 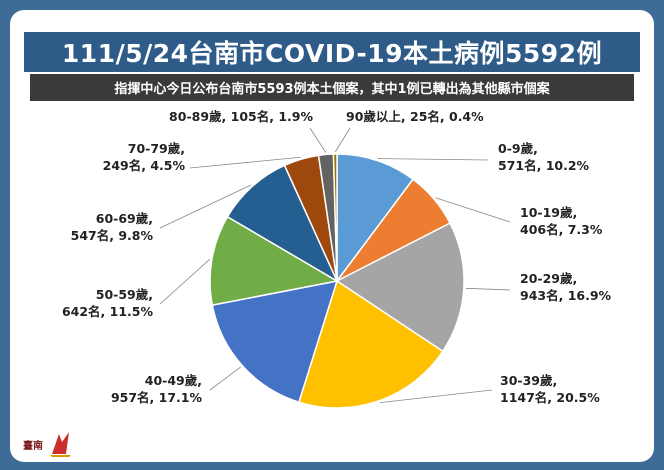 What do you see at coordinates (33, 445) in the screenshot?
I see `logo-text: 臺南` at bounding box center [33, 445].